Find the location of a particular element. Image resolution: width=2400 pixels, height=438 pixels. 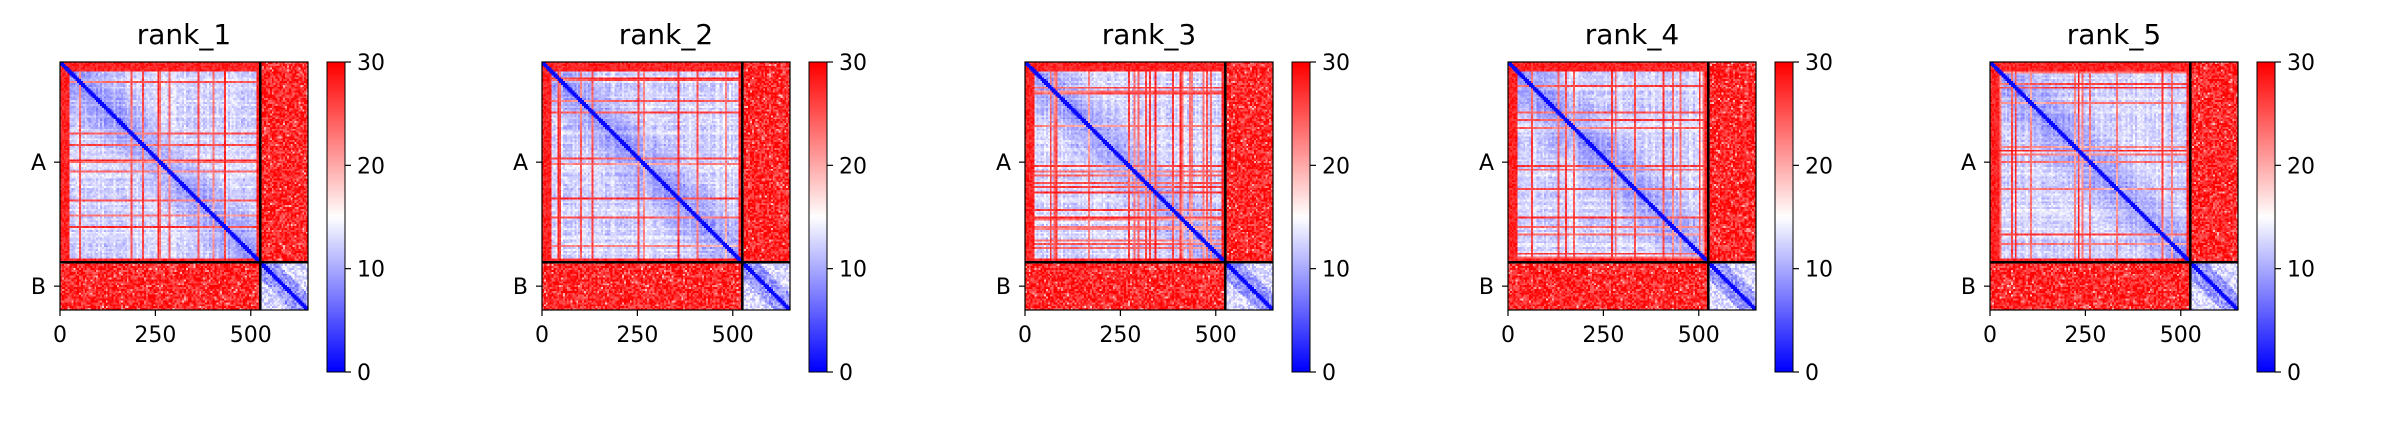

panel-title: rank_5 is located at coordinates (2114, 34).